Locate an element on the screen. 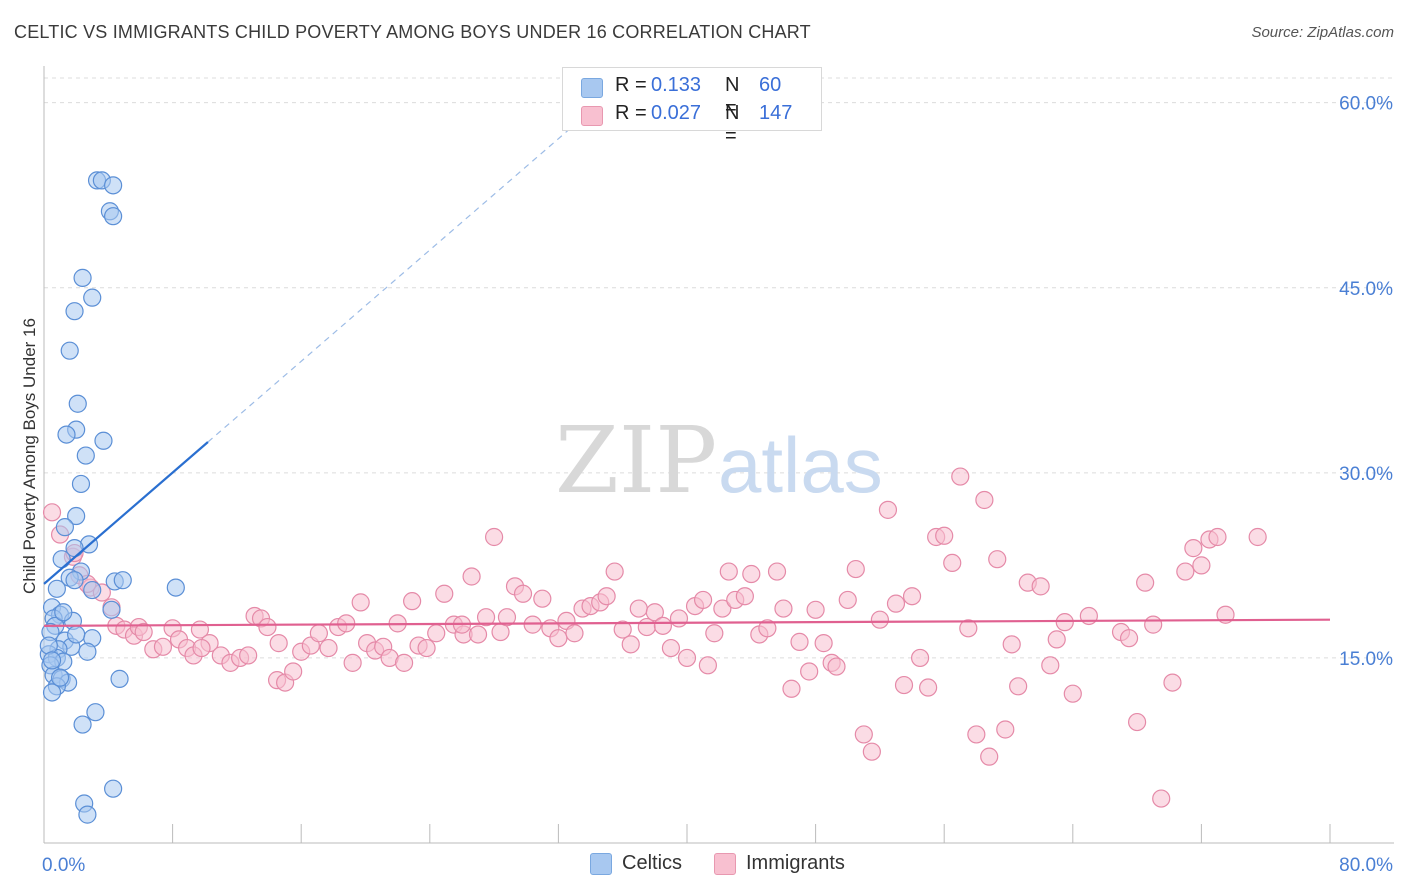 Image resolution: width=1406 pixels, height=892 pixels. y-tick-label: 60.0% is located at coordinates (1366, 104).